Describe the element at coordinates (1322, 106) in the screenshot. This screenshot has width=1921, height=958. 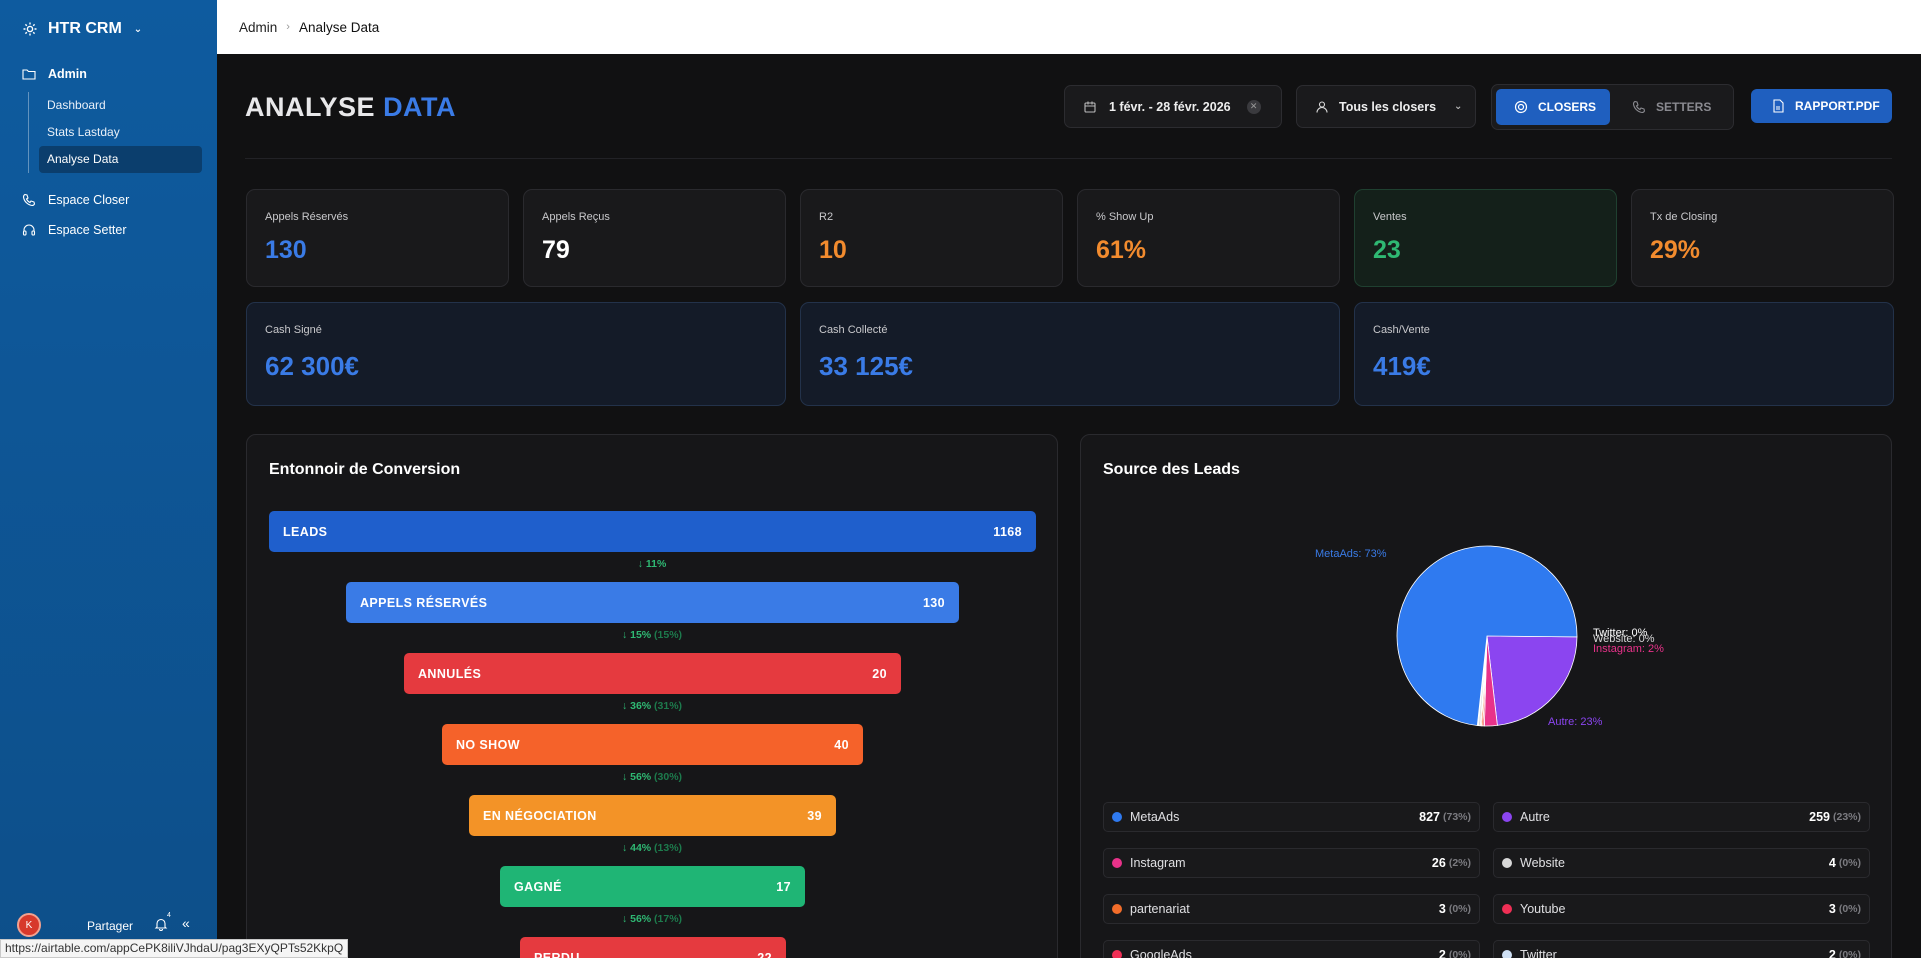
I see `user-icon` at that location.